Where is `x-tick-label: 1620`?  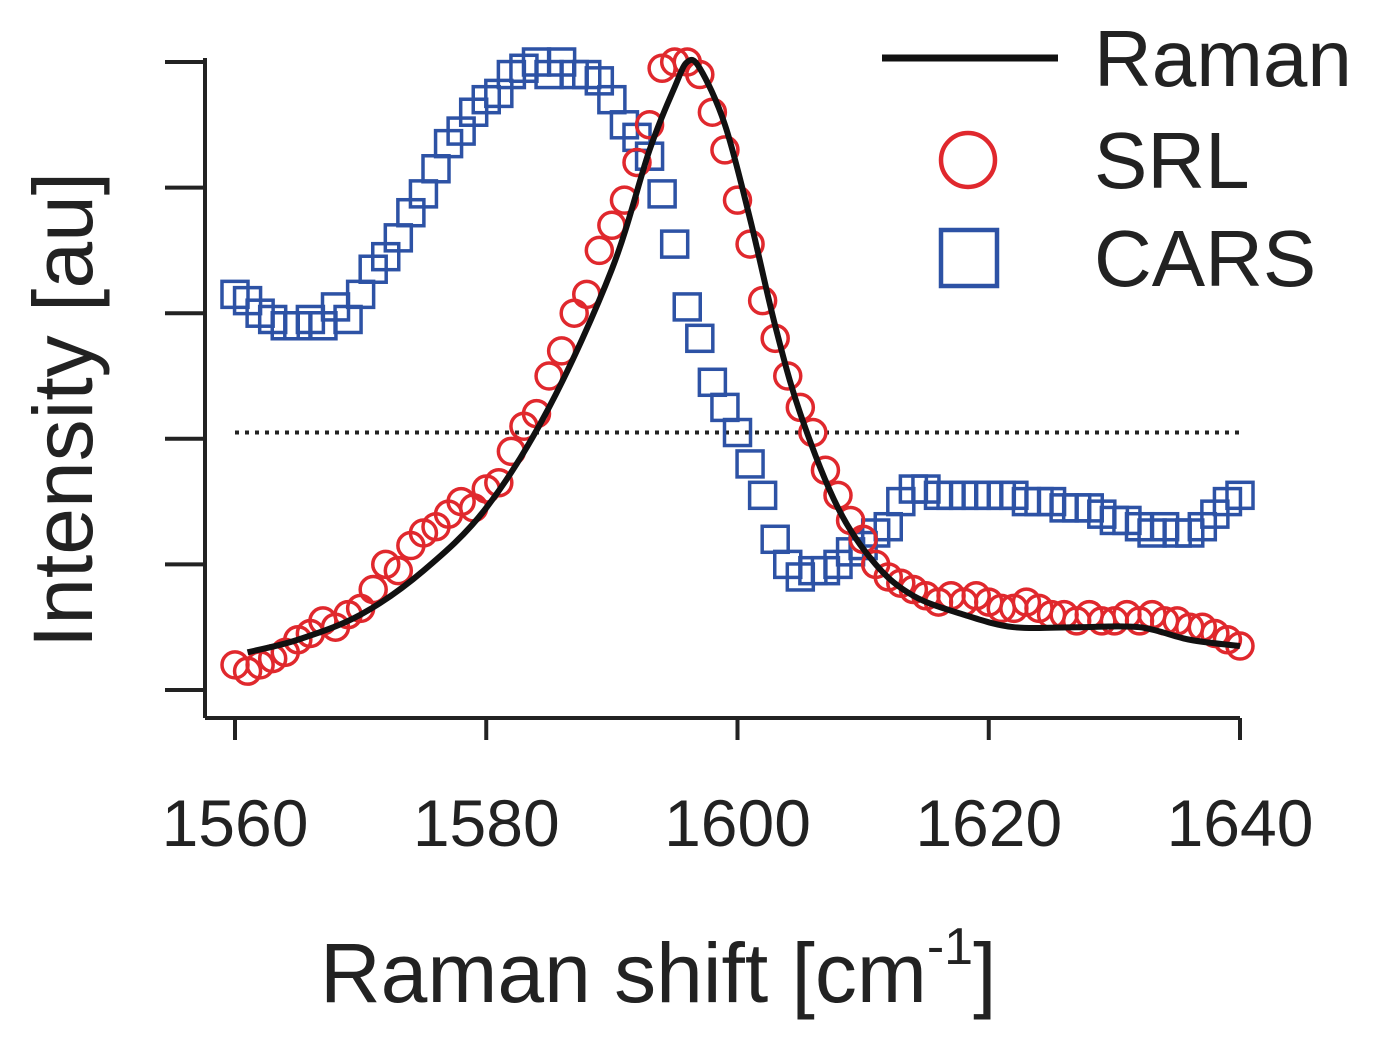 x-tick-label: 1620 is located at coordinates (988, 823).